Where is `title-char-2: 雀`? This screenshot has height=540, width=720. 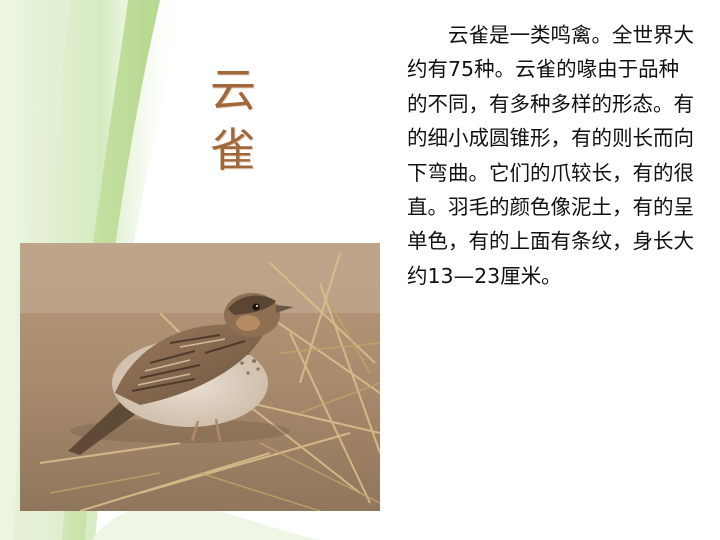 title-char-2: 雀 is located at coordinates (233, 150).